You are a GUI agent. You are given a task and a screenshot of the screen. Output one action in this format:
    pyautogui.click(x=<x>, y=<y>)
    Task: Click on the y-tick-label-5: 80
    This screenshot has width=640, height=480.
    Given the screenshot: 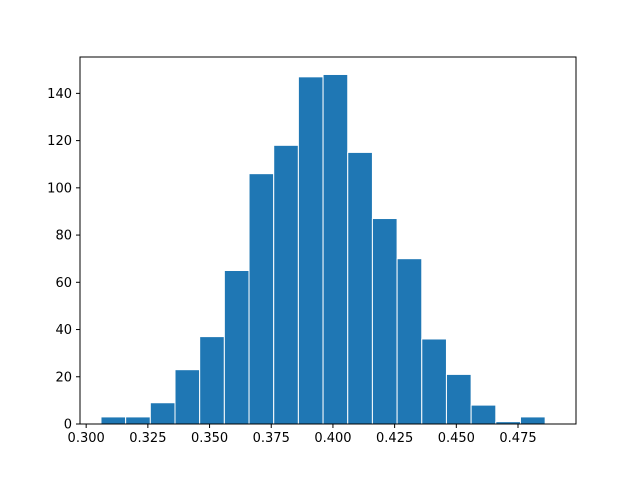 What is the action you would take?
    pyautogui.click(x=63, y=236)
    